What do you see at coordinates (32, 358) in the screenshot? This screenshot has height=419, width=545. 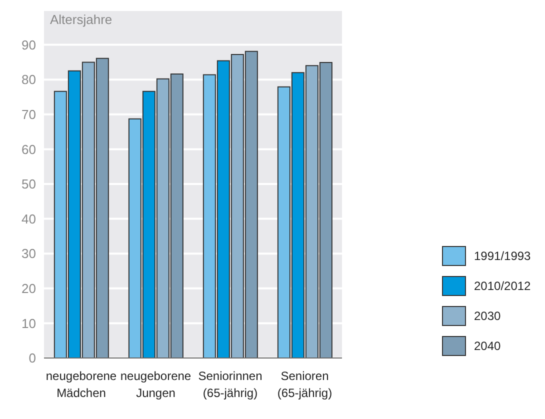 I see `y-tick-label: 0` at bounding box center [32, 358].